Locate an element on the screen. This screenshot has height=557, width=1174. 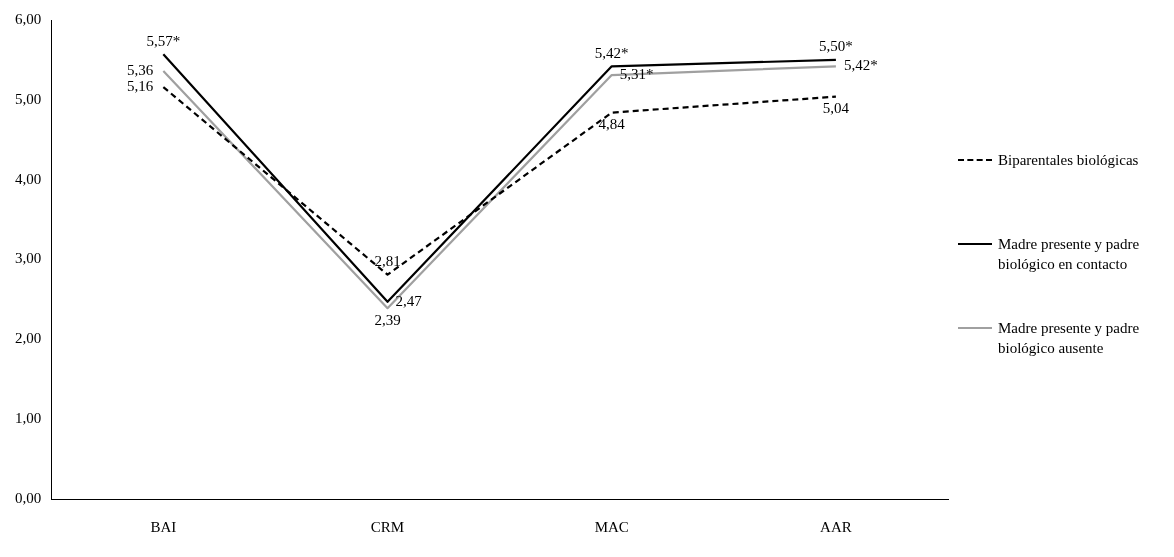
legend-label: Madre presente y padre biológico ausente is located at coordinates (1069, 338).